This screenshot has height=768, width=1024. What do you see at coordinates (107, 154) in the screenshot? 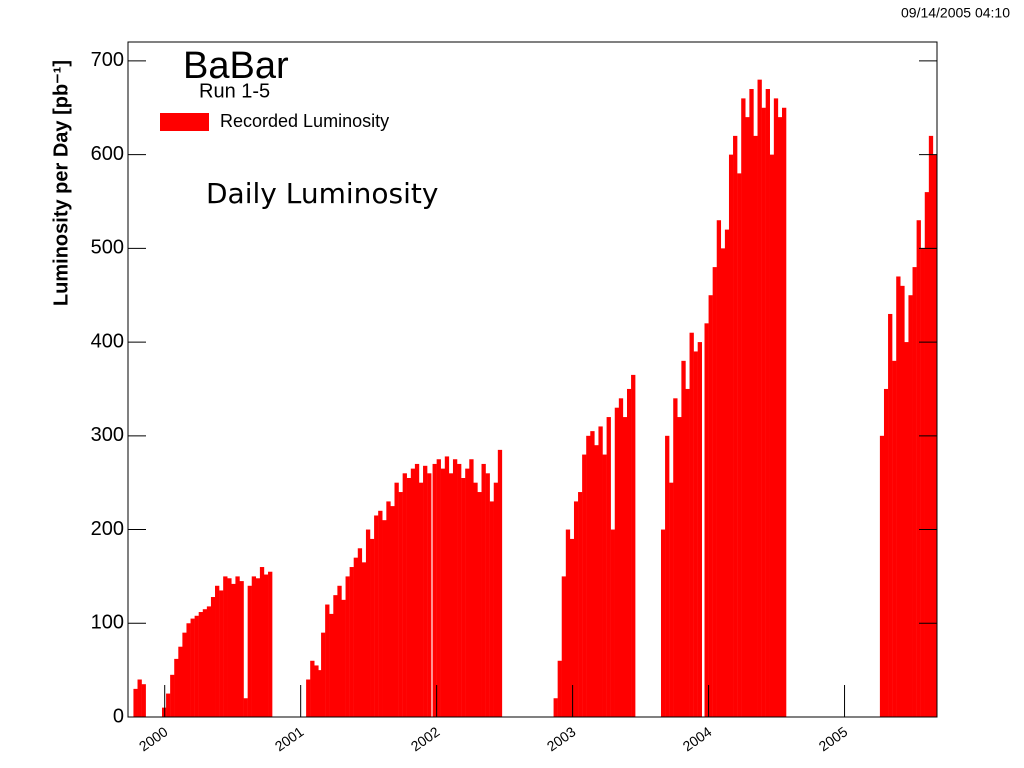
I see `y-tick-label: 600` at bounding box center [107, 154].